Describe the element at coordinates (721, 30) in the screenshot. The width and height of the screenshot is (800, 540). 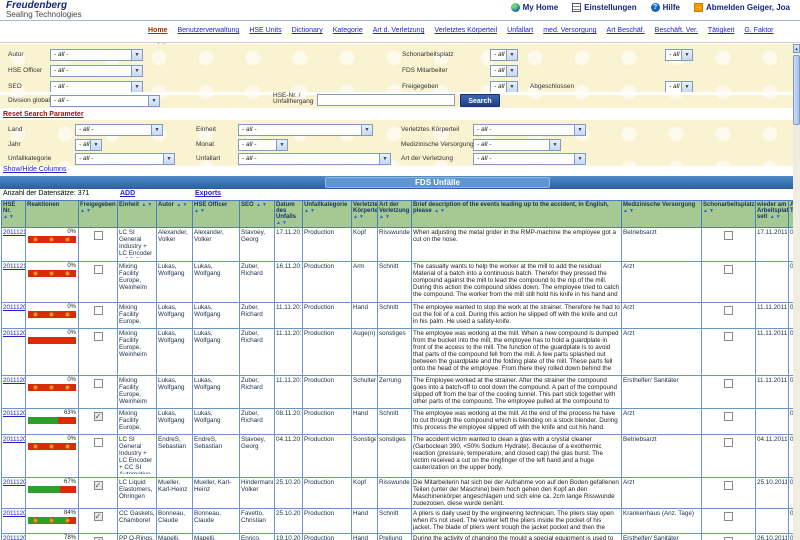
I see `nav-item-t-tigkeit: Tätigkeit` at that location.